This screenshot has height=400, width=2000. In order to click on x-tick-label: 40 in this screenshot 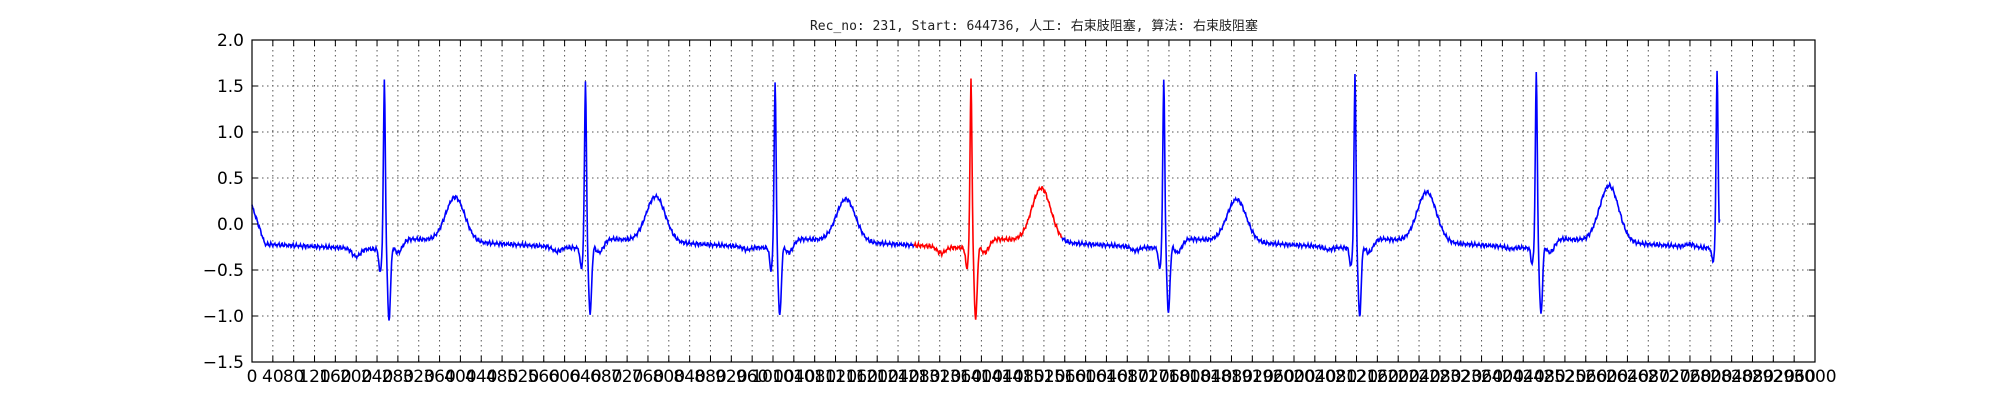, I will do `click(273, 377)`.